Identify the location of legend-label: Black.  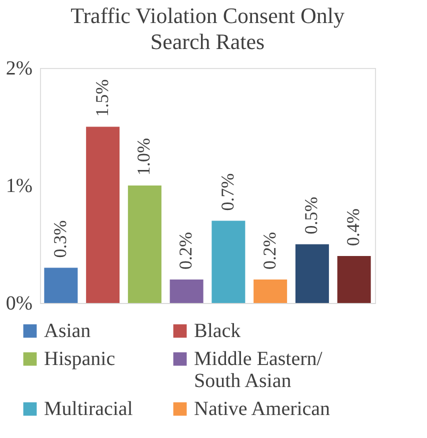
(217, 331).